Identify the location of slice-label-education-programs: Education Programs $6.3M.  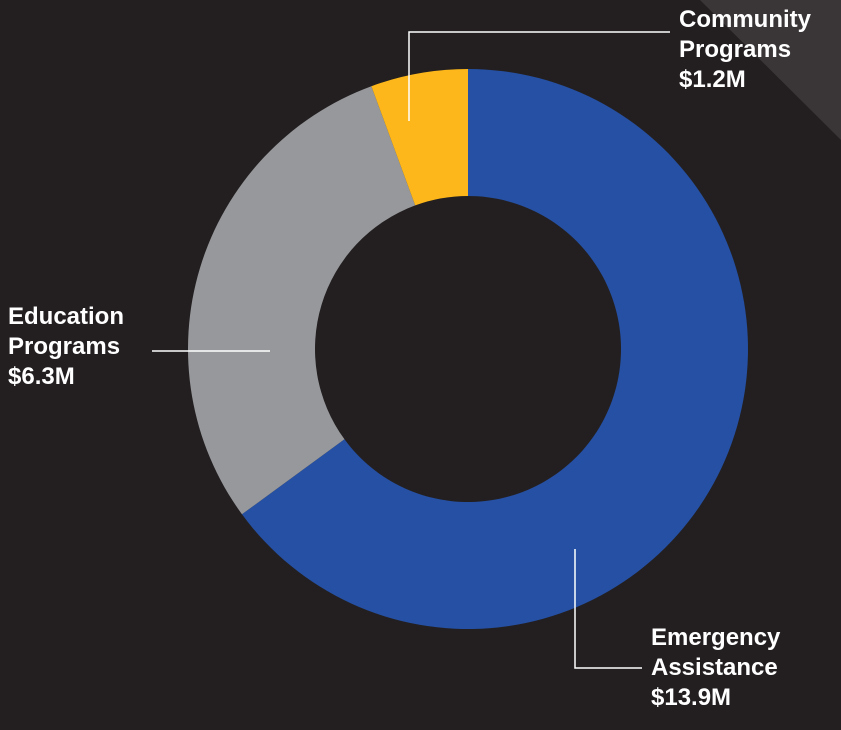
(66, 347).